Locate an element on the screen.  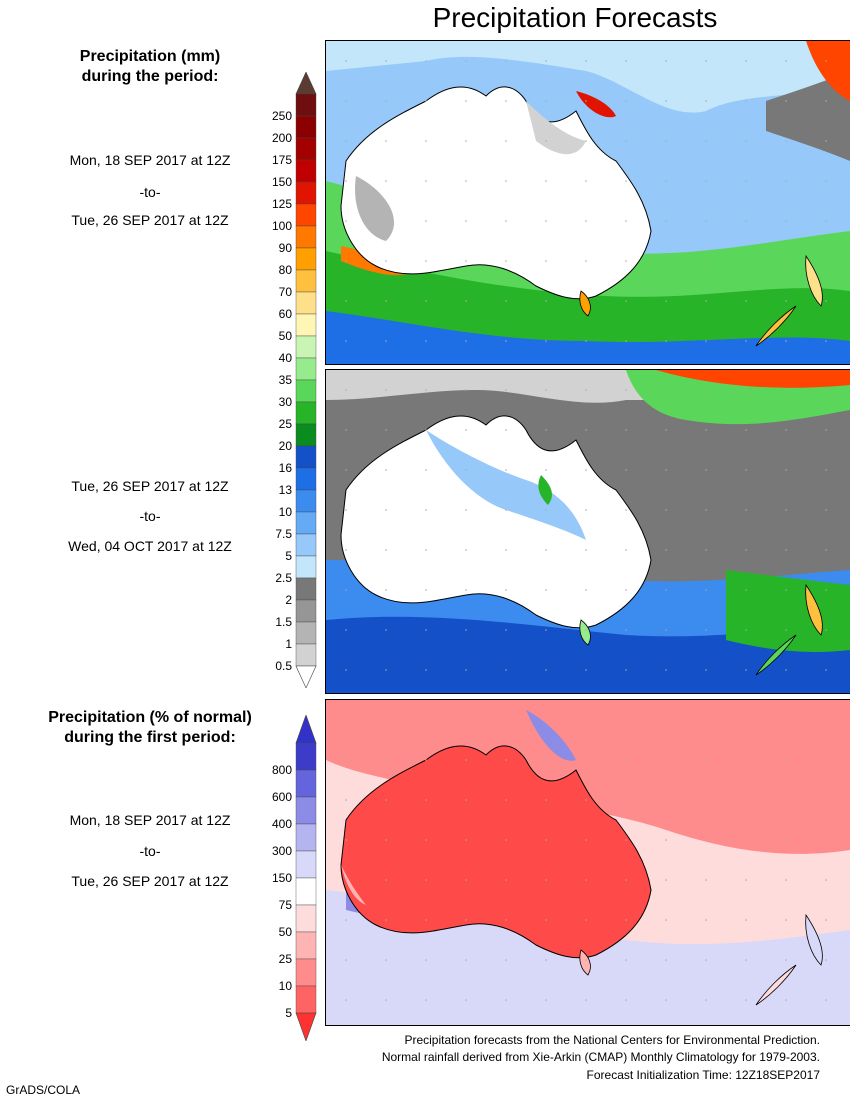
mm-scale-tick-label: 70 is located at coordinates (285, 292).